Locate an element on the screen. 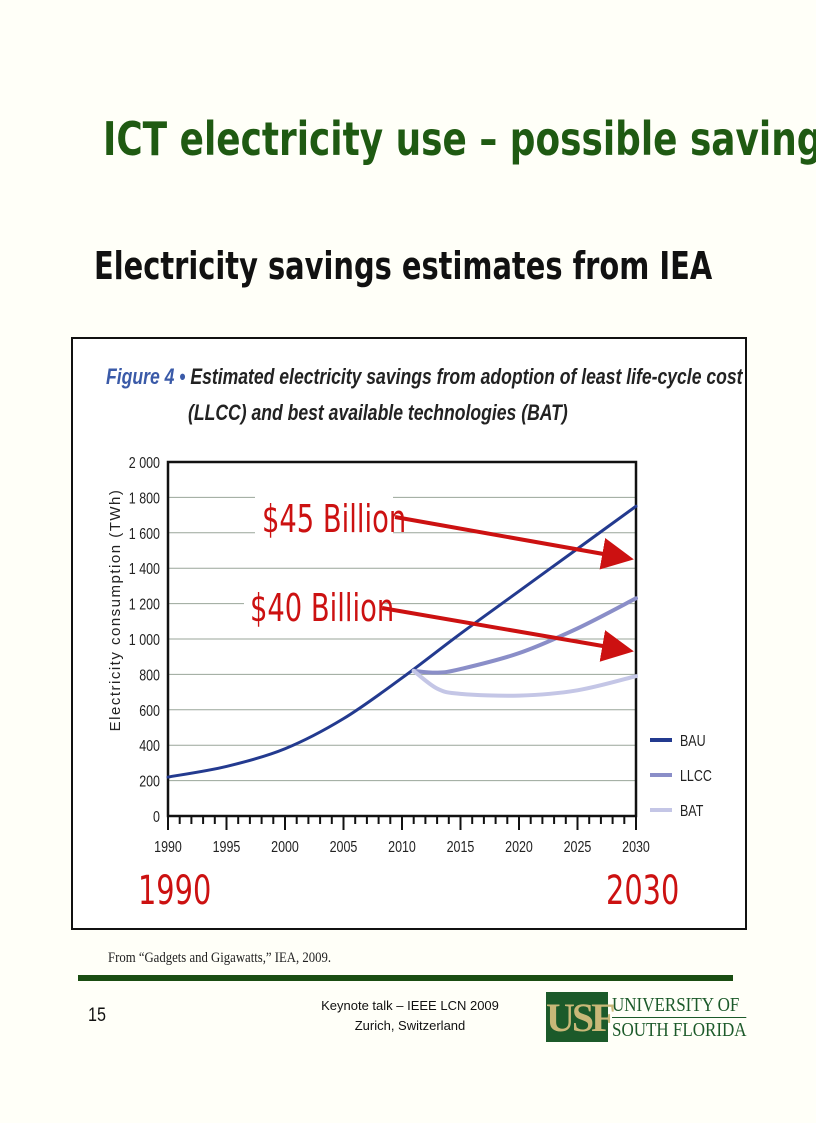 The width and height of the screenshot is (816, 1123). annotation-start-year: 1990 is located at coordinates (174, 891).